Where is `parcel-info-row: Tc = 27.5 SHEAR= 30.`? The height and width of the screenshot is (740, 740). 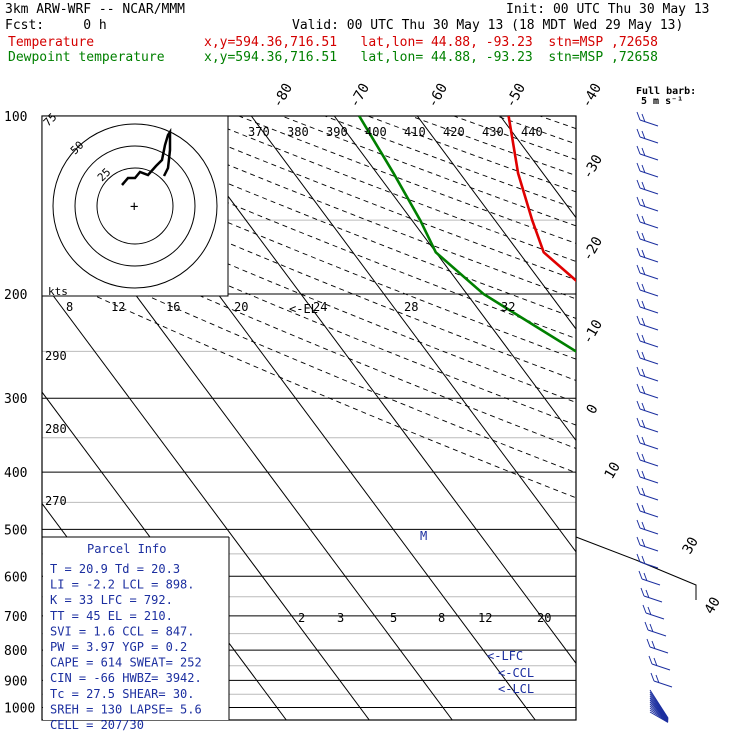 parcel-info-row: Tc = 27.5 SHEAR= 30. is located at coordinates (122, 694).